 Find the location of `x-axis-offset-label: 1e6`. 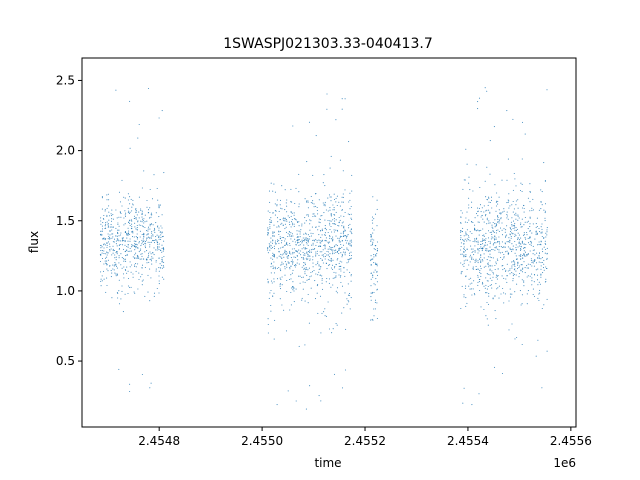

x-axis-offset-label: 1e6 is located at coordinates (564, 463).